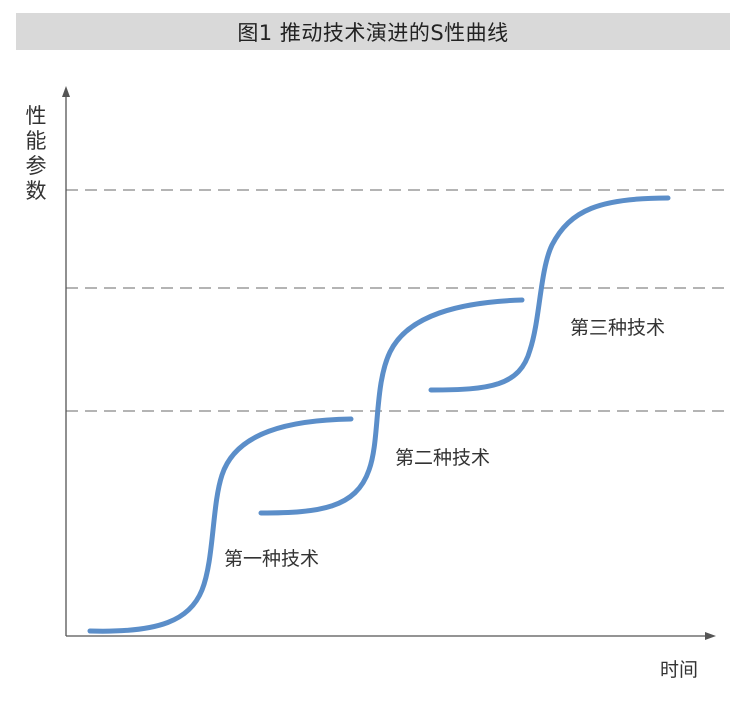  I want to click on figure-title: 图1 推动技术演进的S性曲线, so click(373, 32).